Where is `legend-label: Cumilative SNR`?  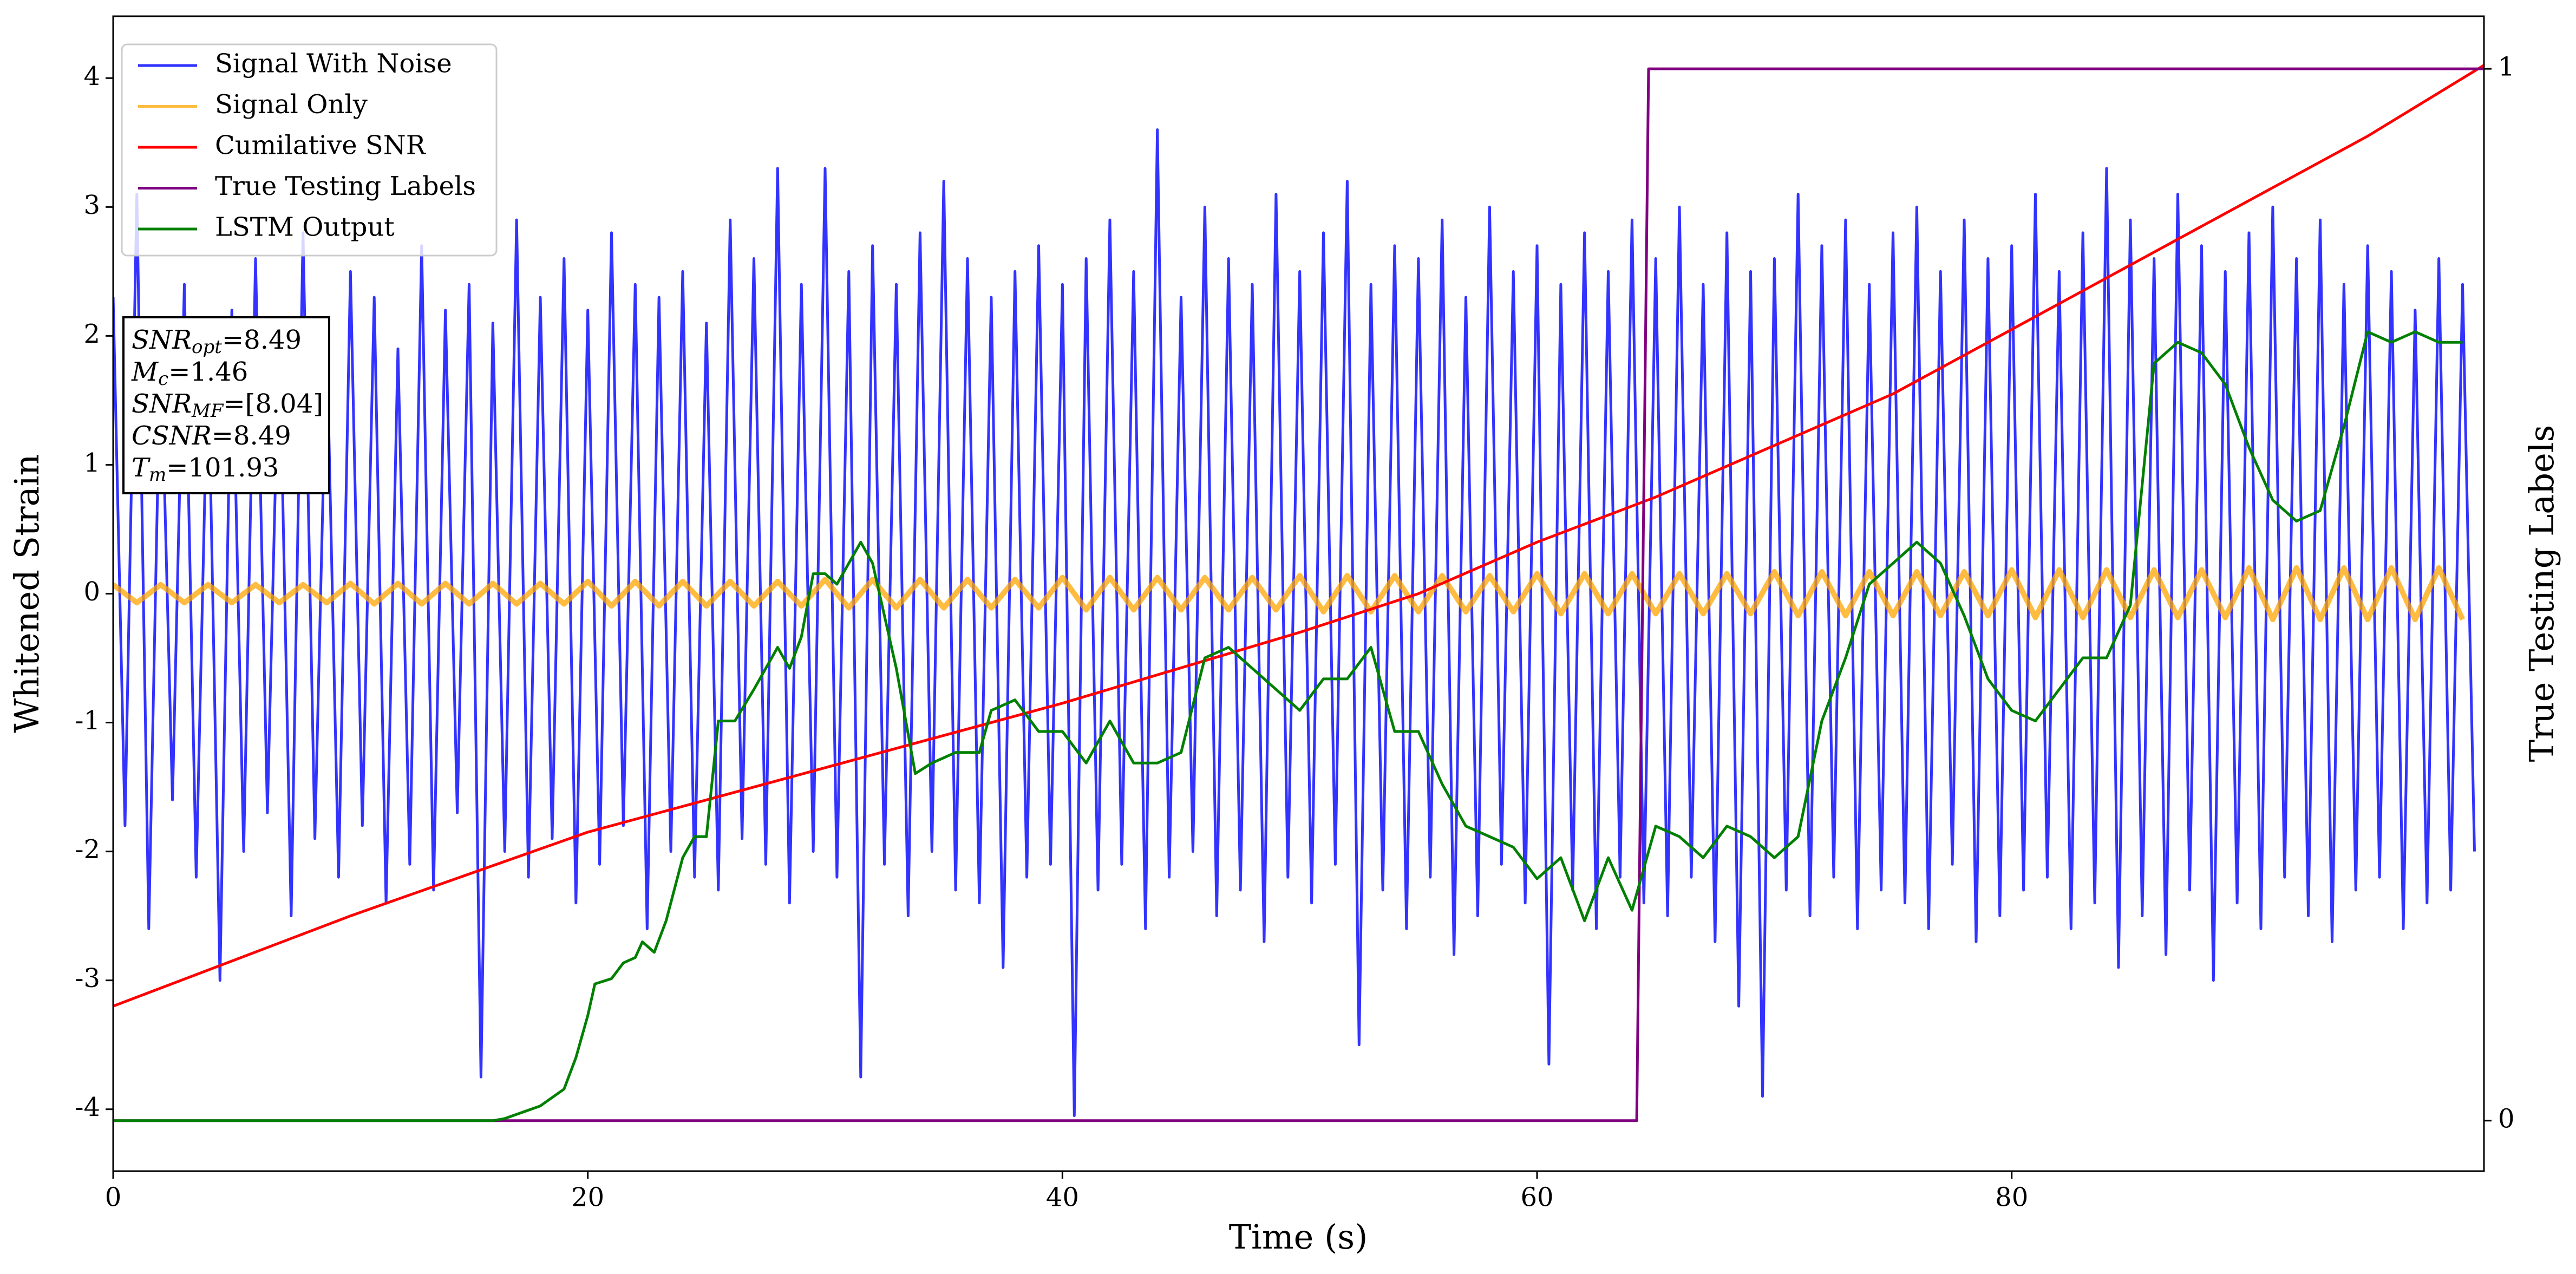
legend-label: Cumilative SNR is located at coordinates (321, 145).